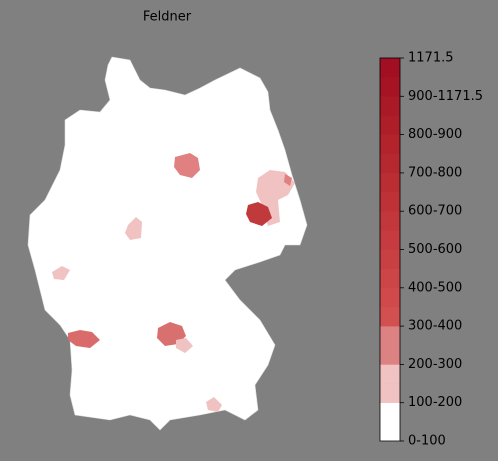  I want to click on colorbar-label: 400-500, so click(435, 287).